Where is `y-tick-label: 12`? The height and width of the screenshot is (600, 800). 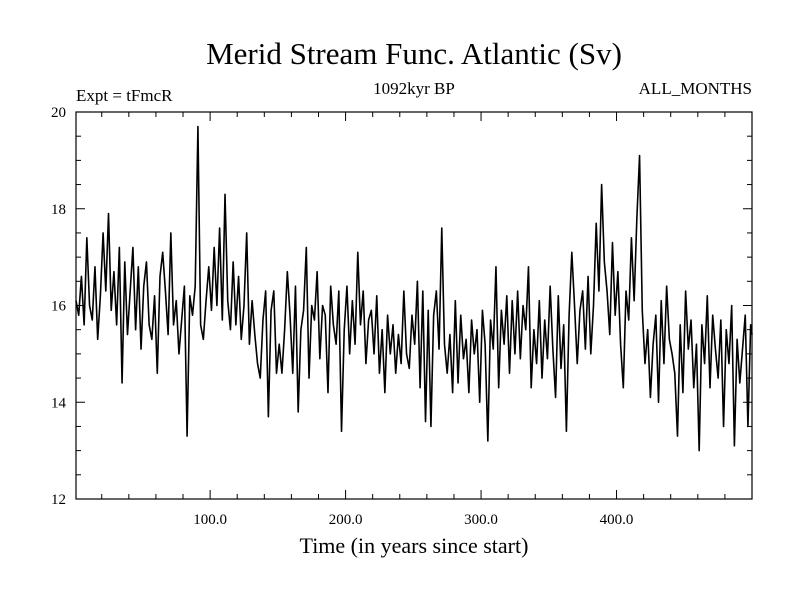 y-tick-label: 12 is located at coordinates (58, 500).